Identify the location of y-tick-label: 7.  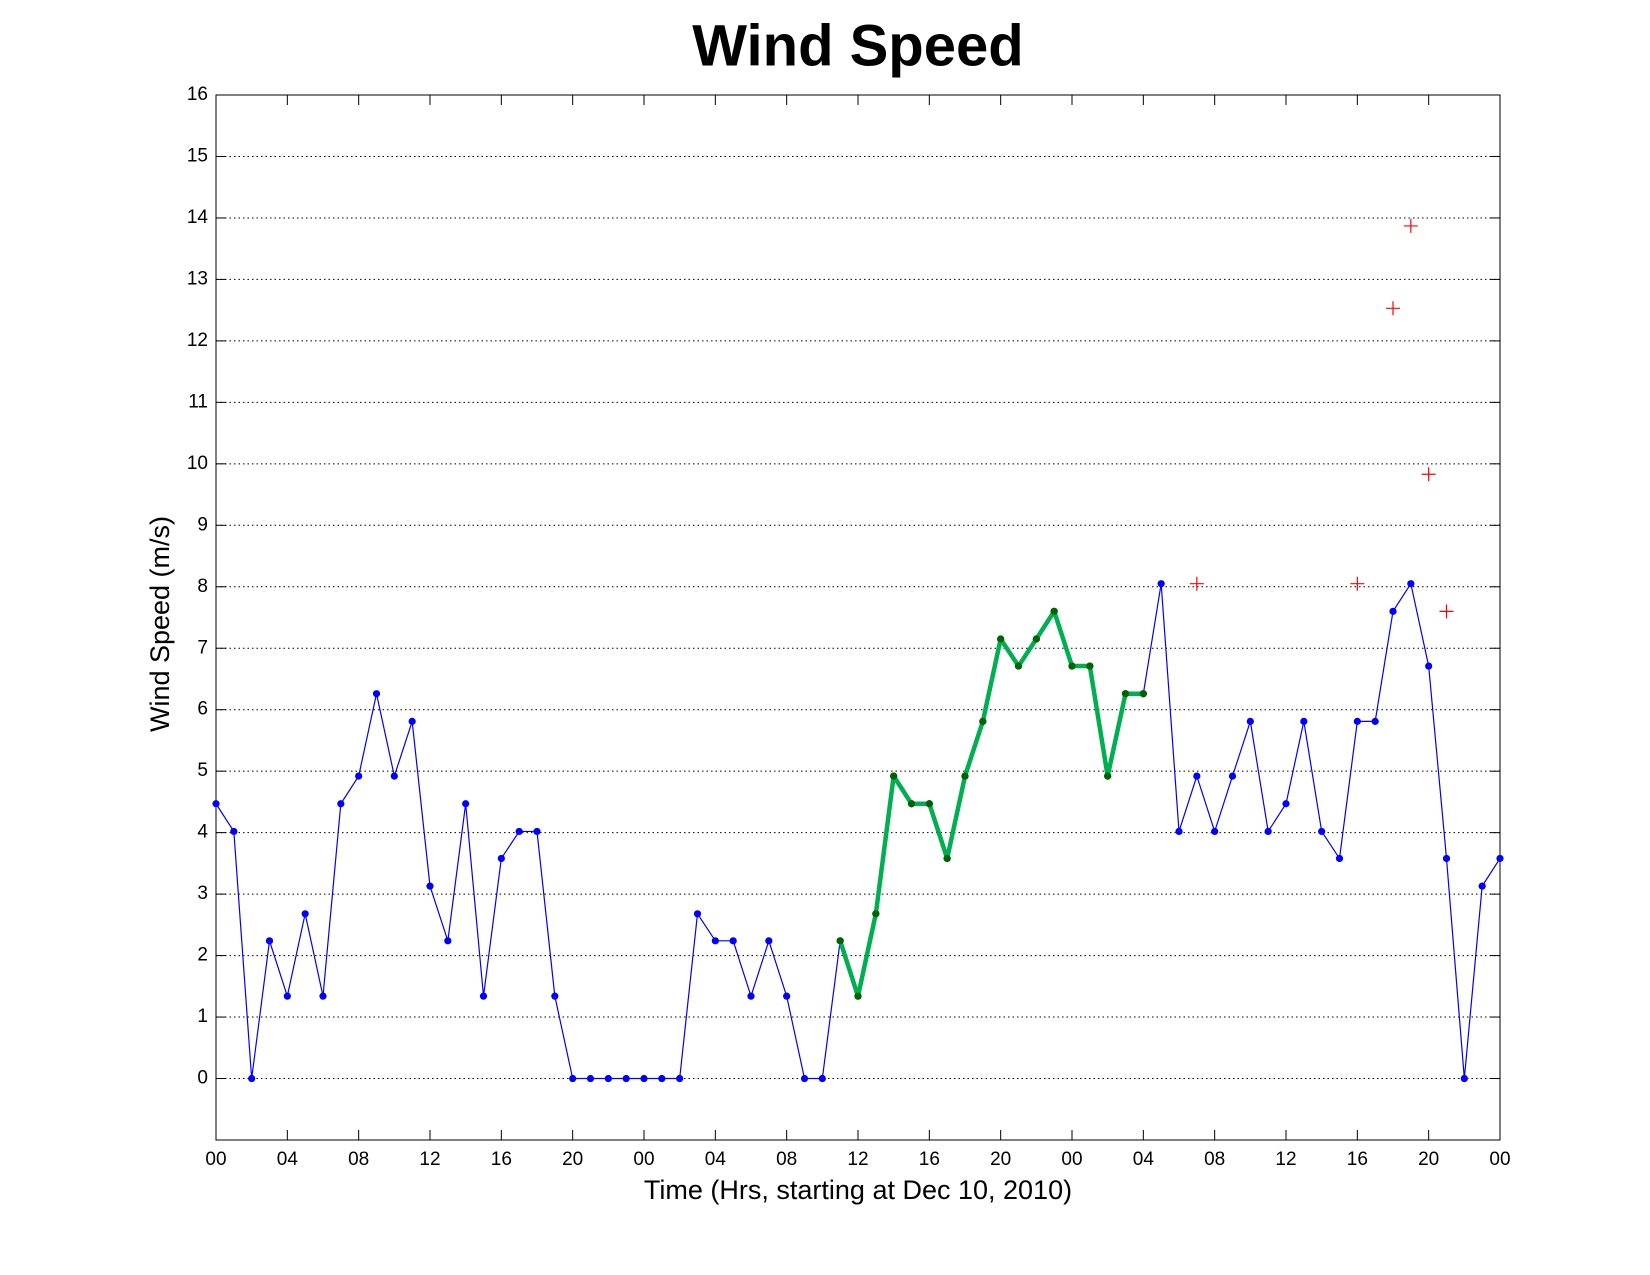
(202, 647).